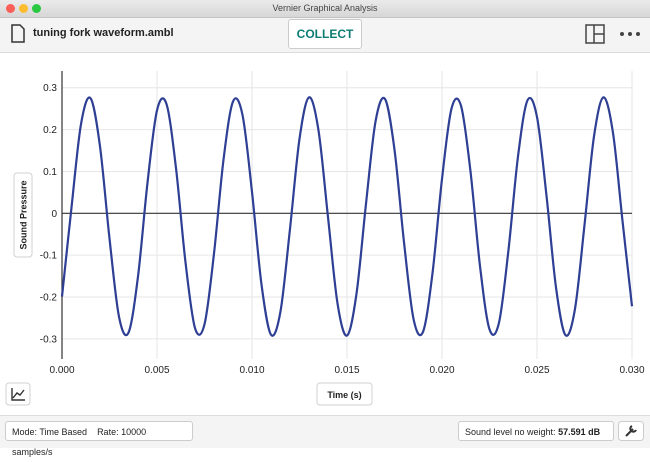 Image resolution: width=650 pixels, height=462 pixels. What do you see at coordinates (50, 432) in the screenshot?
I see `mode: Mode: Time Based` at bounding box center [50, 432].